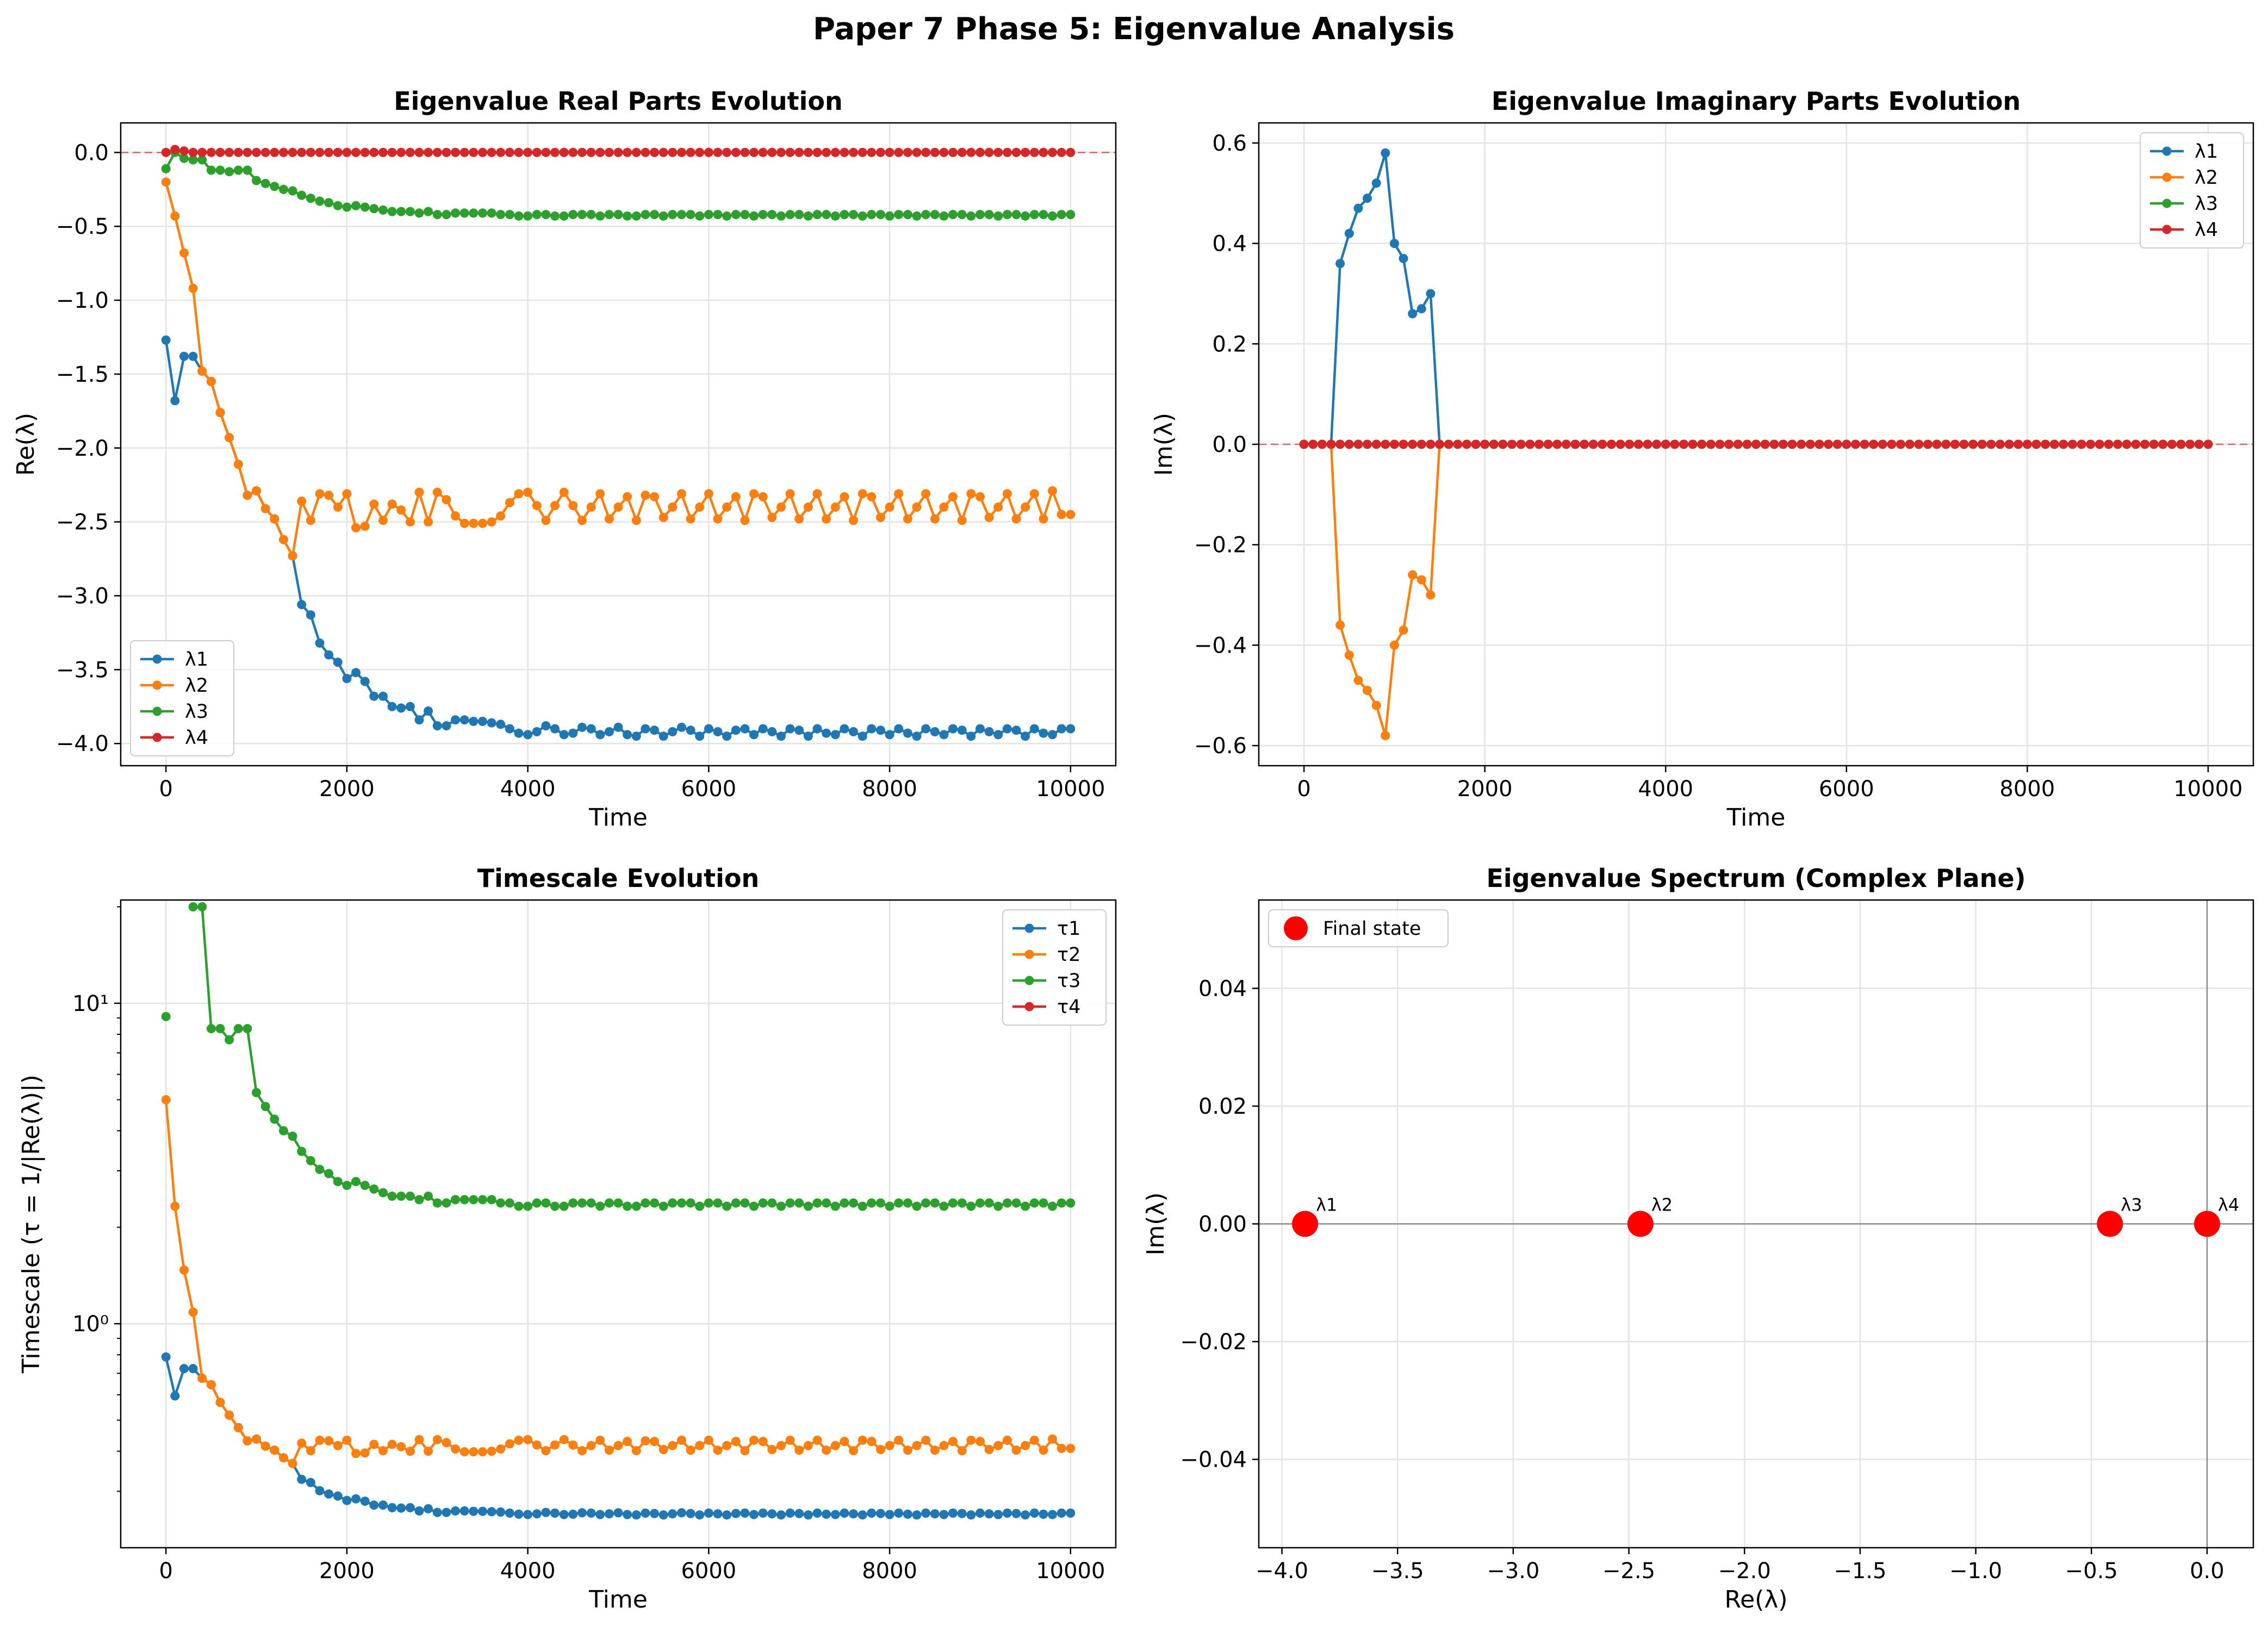  I want to click on tau2-series, so click(619, 1281).